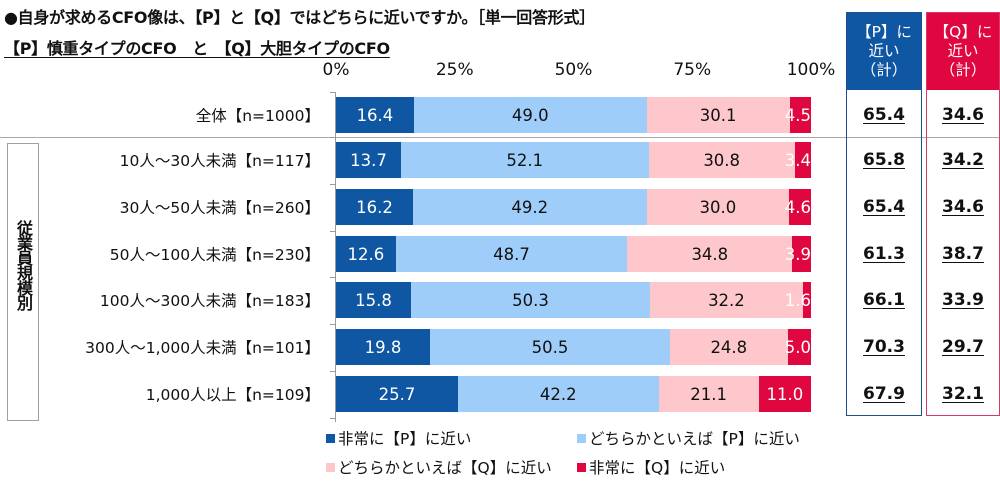  I want to click on bar-segment-somewhat-p: 48.7, so click(511, 254).